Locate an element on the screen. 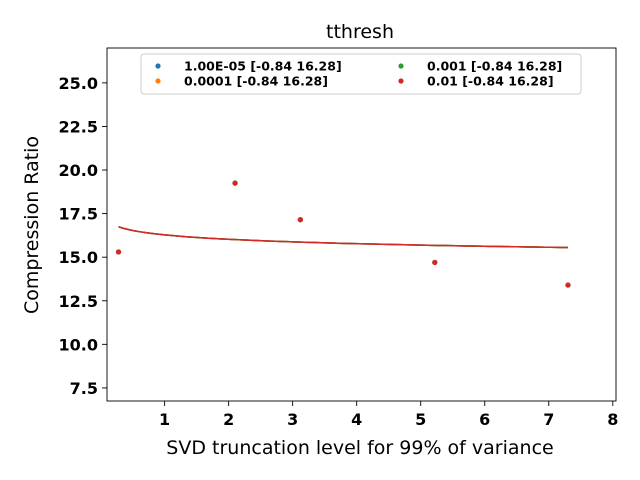 Image resolution: width=640 pixels, height=480 pixels. y-axis-ticks: 7.5 10.0 12.5 15.0 17.5 20.0 22.5 25.0 is located at coordinates (83, 236).